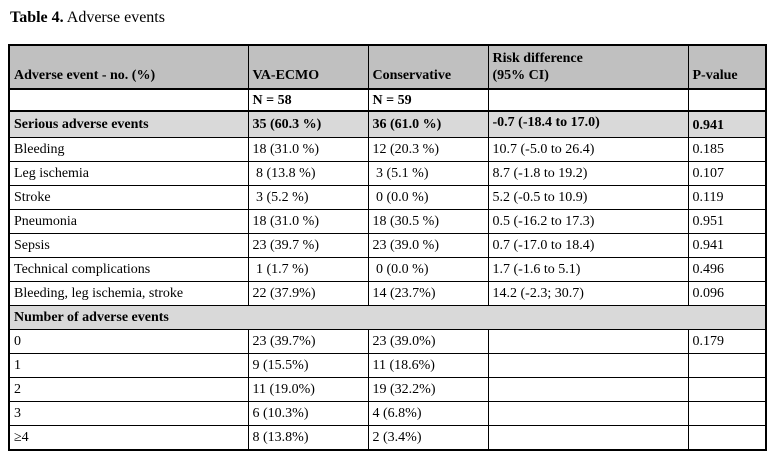  Describe the element at coordinates (428, 365) in the screenshot. I see `table-cell: 11 (18.6%)` at that location.